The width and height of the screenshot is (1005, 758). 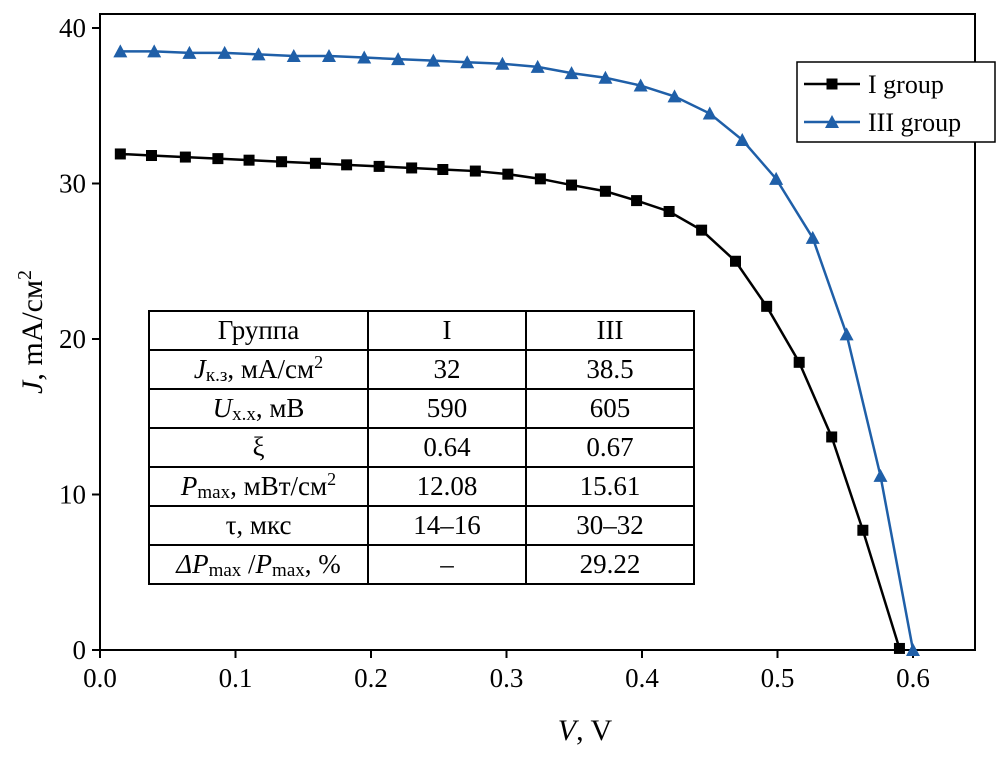 What do you see at coordinates (421, 525) in the screenshot?
I see `table-row: τ, мкс 14–16 30–32` at bounding box center [421, 525].